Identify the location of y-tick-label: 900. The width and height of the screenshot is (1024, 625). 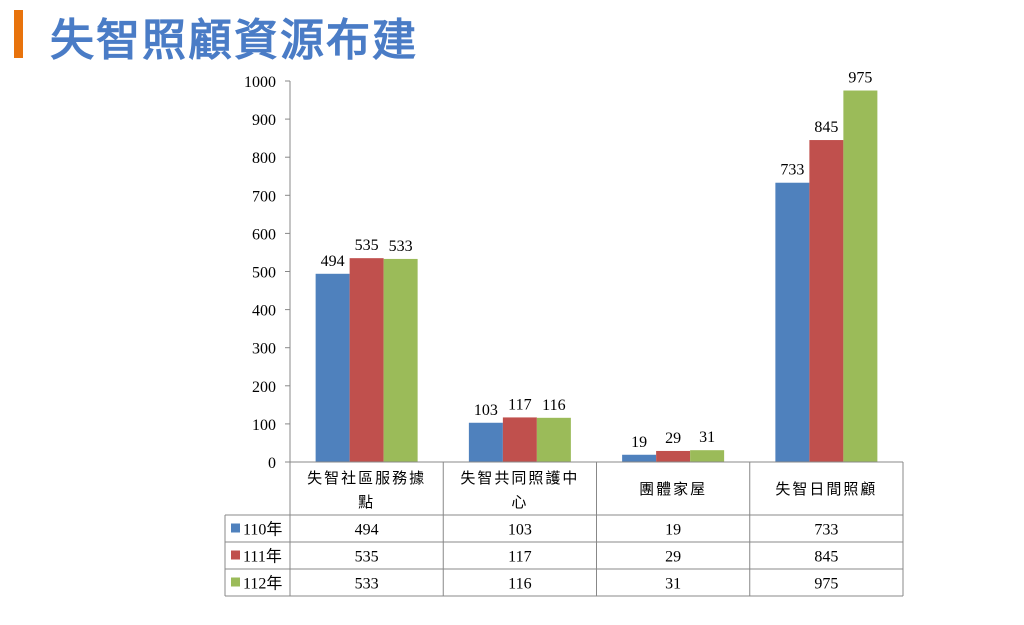
(264, 120).